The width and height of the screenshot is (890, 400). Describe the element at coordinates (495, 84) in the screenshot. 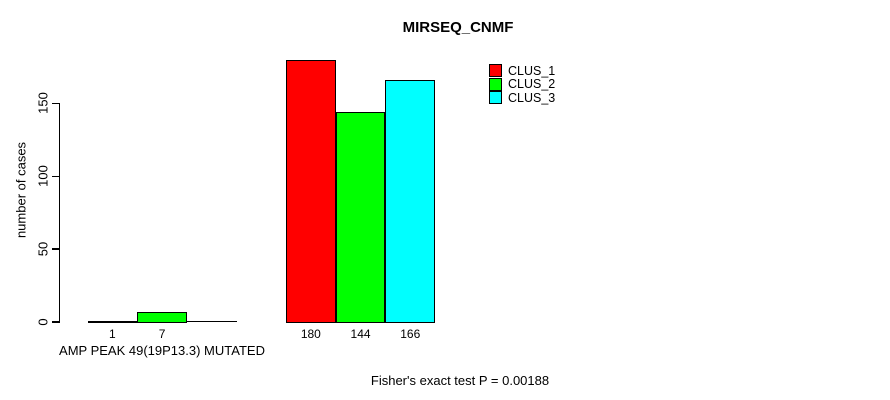

I see `legend-swatch-clus2-icon` at that location.